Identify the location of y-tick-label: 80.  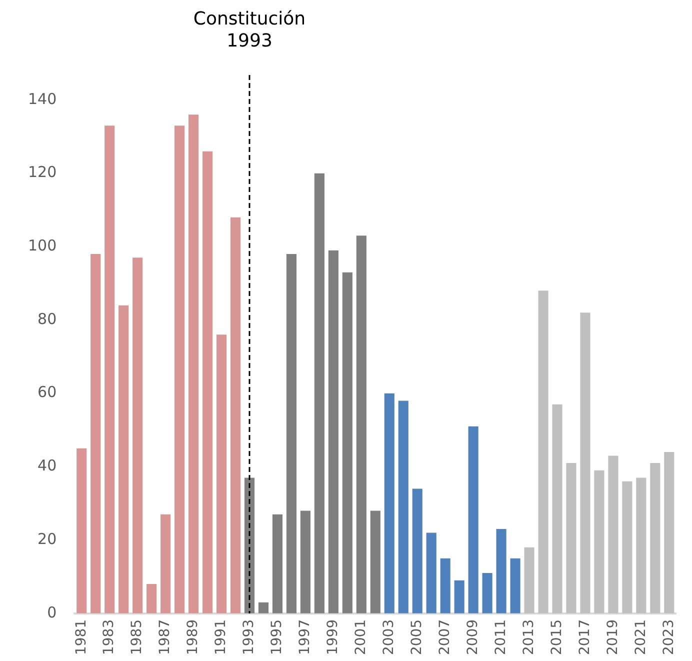
(47, 319).